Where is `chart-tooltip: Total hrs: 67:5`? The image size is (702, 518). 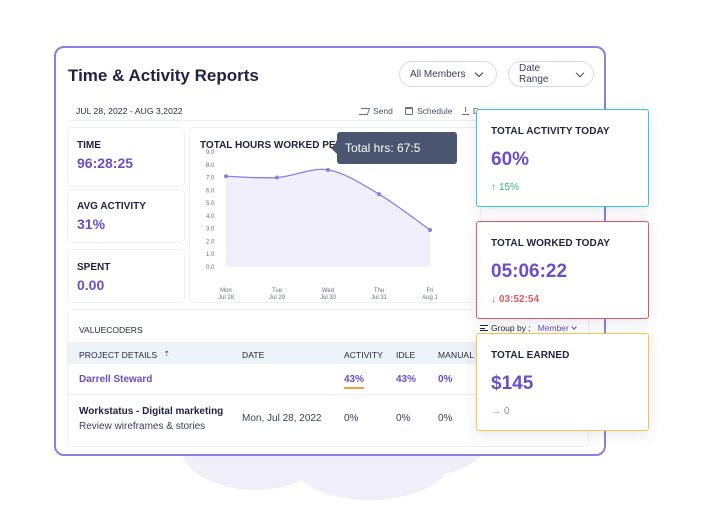 chart-tooltip: Total hrs: 67:5 is located at coordinates (394, 148).